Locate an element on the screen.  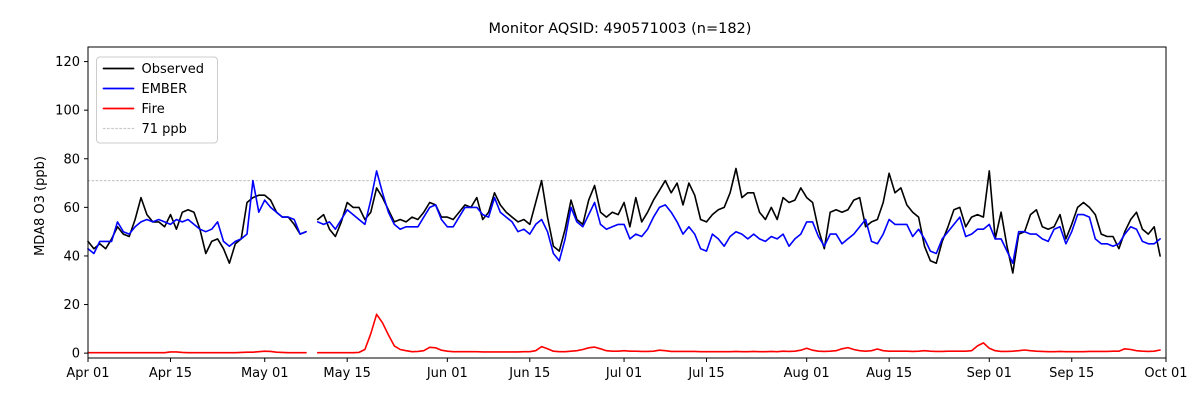
y-axis-tick-label: 0 is located at coordinates (76, 354).